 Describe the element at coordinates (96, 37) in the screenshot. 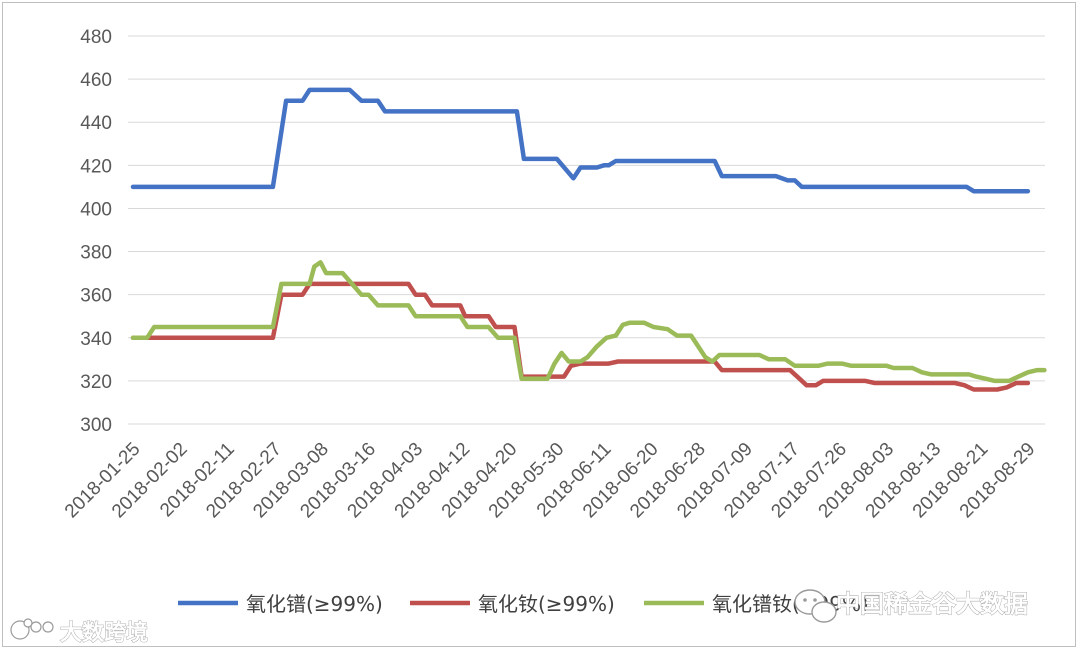

I see `y-tick-label: 480` at that location.